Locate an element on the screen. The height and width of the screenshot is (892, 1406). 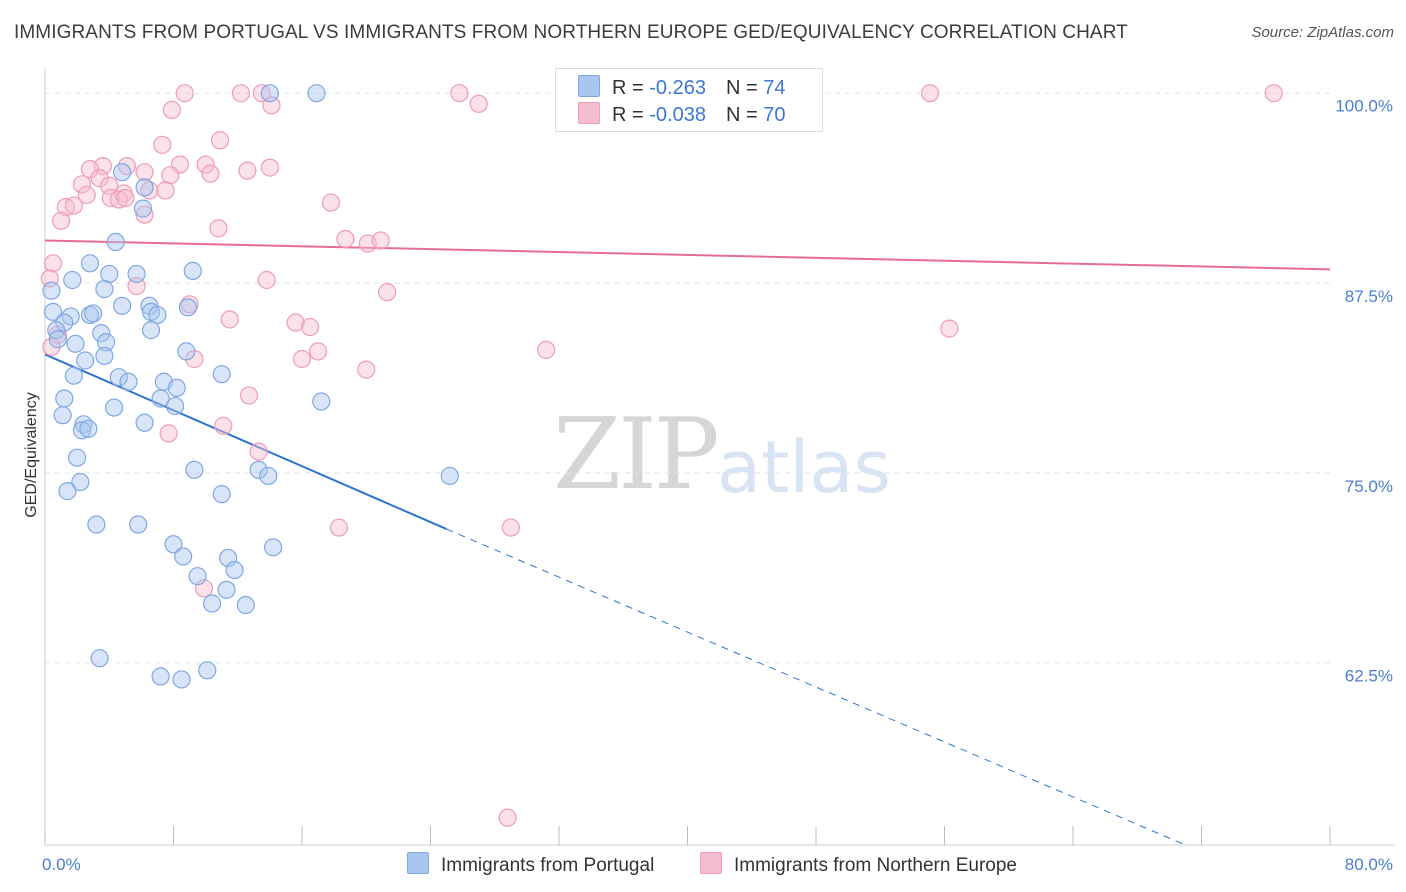
x-tick-label-0: 0.0% is located at coordinates (61, 864).